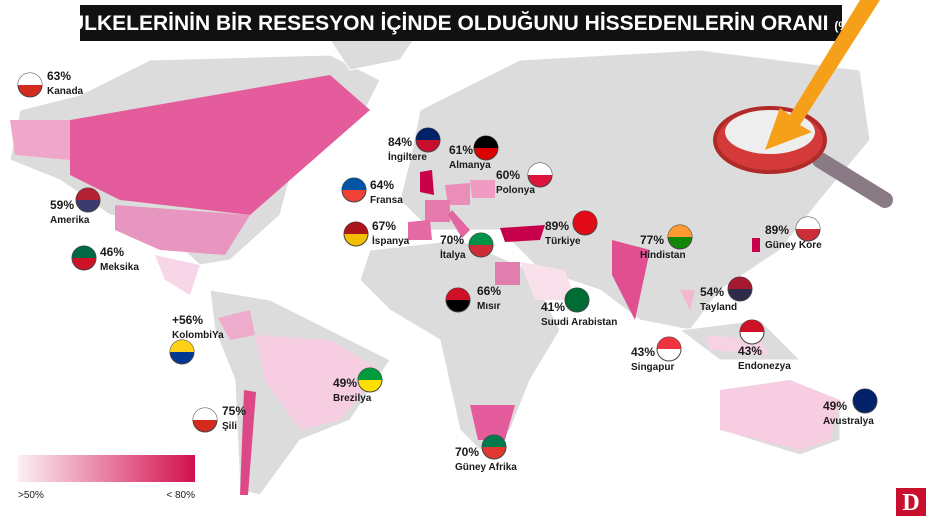  Describe the element at coordinates (488, 306) in the screenshot. I see `country-name: Mısır` at that location.